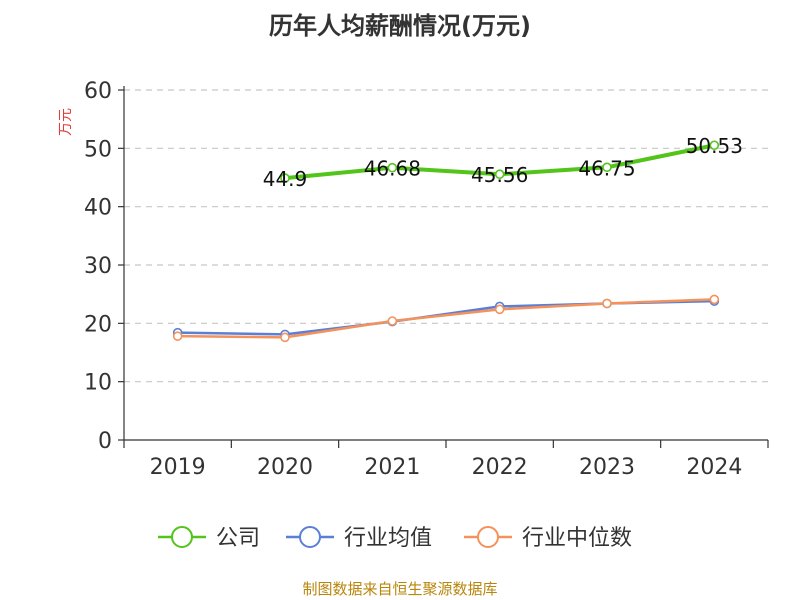 This screenshot has height=600, width=800. I want to click on y-tick-label: 20, so click(98, 324).